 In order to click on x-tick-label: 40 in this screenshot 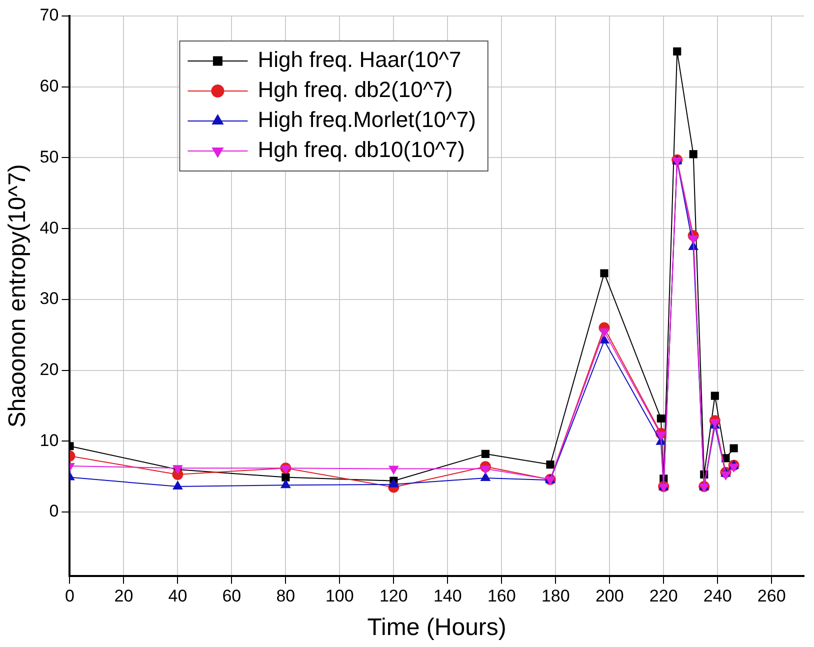, I will do `click(178, 596)`.